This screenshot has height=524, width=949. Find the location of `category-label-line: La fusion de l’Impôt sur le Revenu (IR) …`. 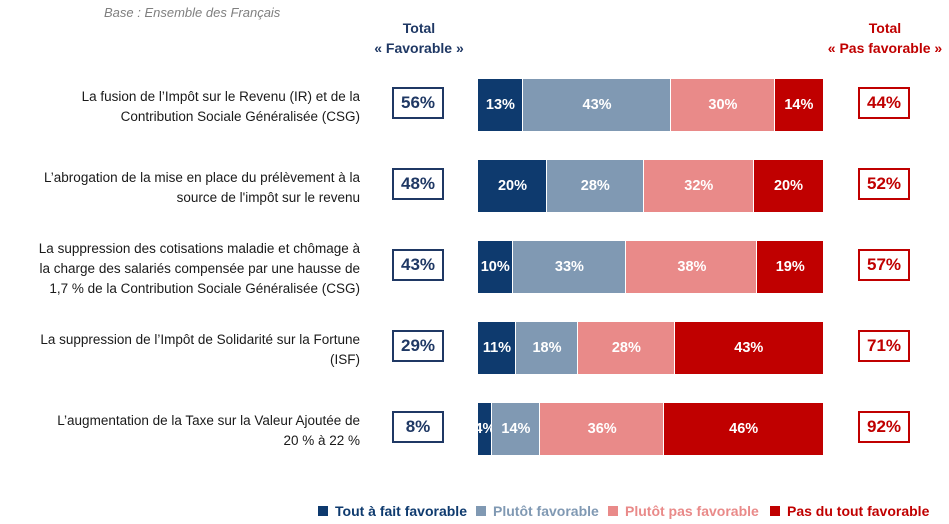

category-label-line: La fusion de l’Impôt sur le Revenu (IR) … is located at coordinates (220, 96).